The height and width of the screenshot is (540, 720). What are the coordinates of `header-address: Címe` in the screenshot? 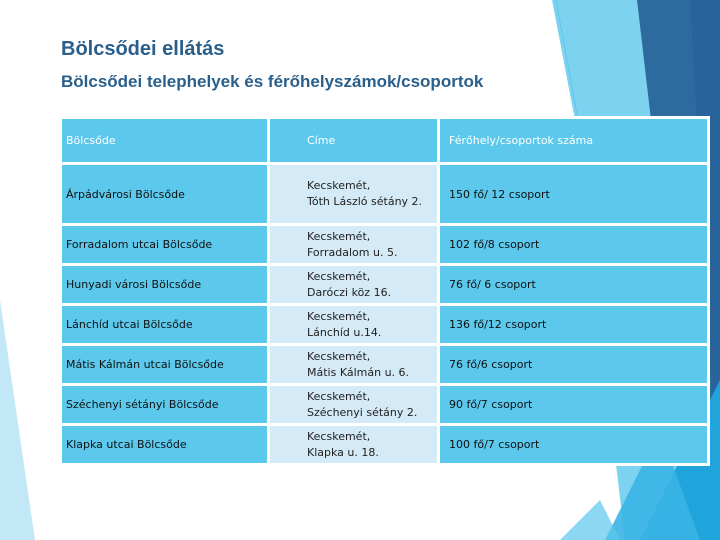 It's located at (353, 140).